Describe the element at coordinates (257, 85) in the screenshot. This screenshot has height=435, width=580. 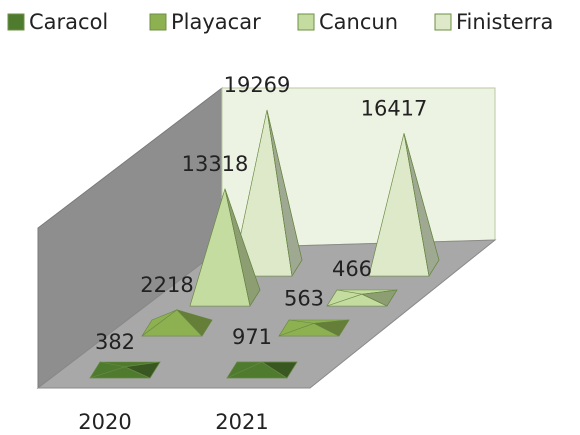
I see `data-label: 19269` at that location.